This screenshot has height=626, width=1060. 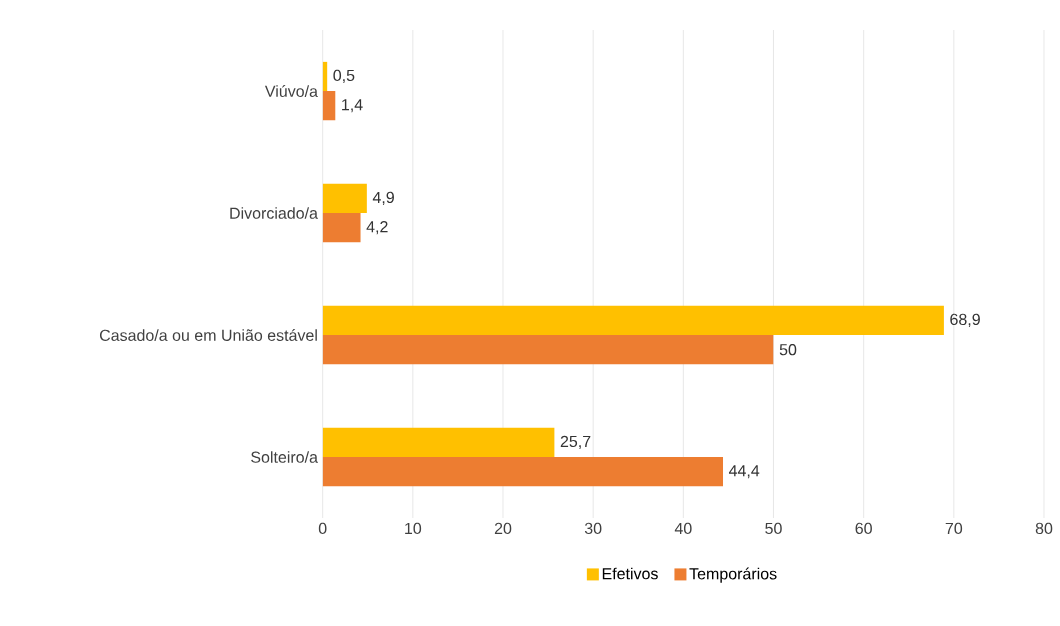 What do you see at coordinates (575, 442) in the screenshot?
I see `data-label: 25,7` at bounding box center [575, 442].